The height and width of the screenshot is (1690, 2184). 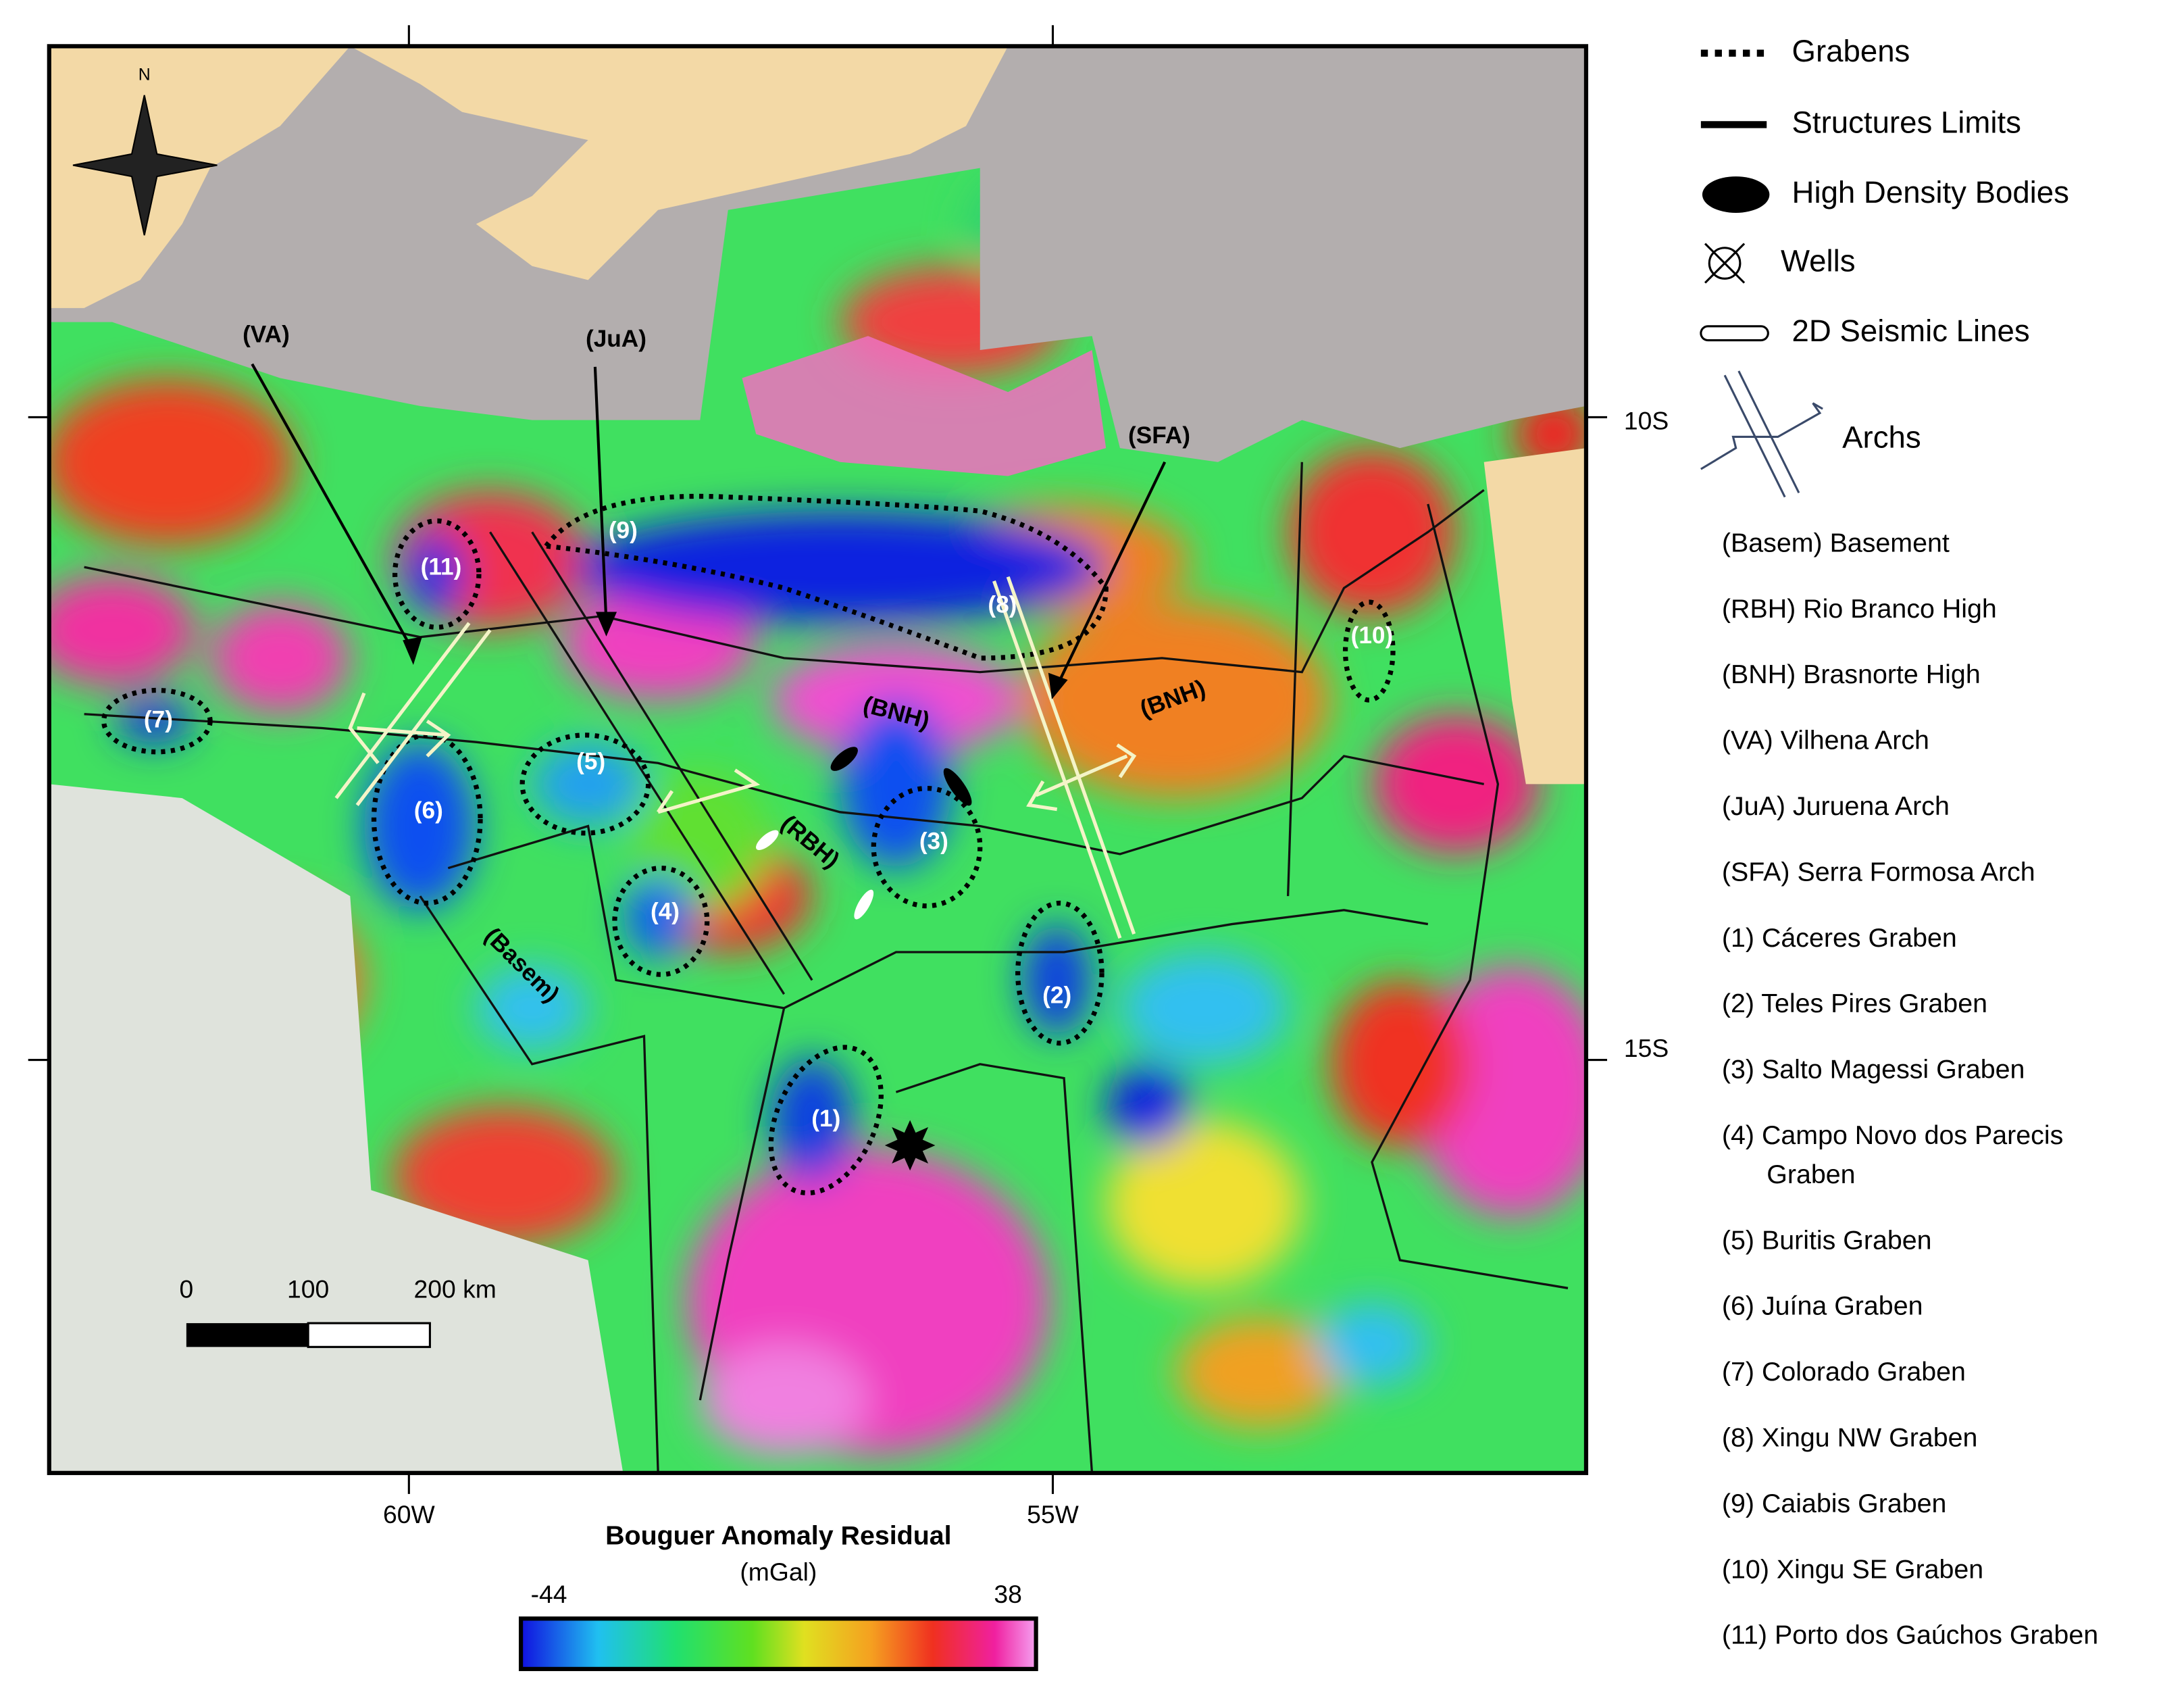 I want to click on colorbar-unit: (mGal), so click(x=778, y=1572).